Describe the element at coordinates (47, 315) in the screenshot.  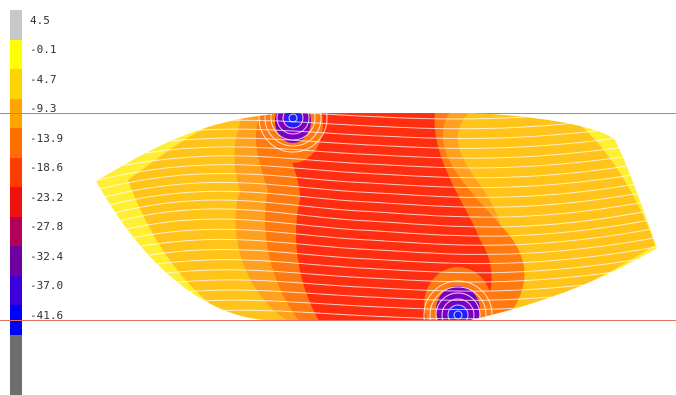
I see `colorbar-tick-label: -41.6` at that location.